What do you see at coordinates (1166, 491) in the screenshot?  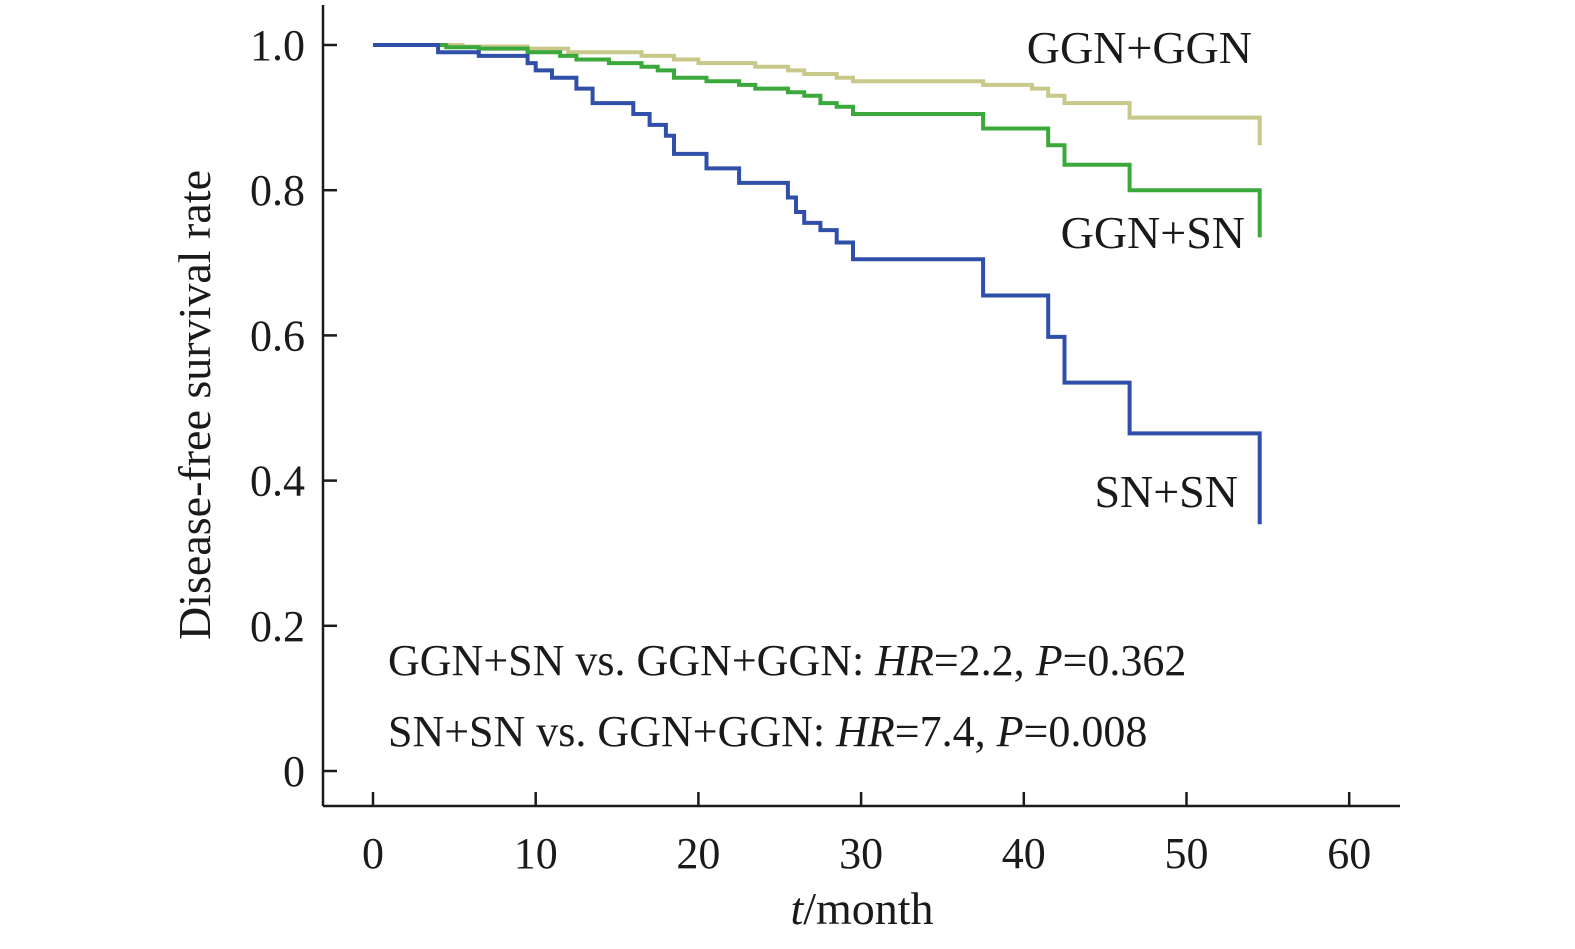 I see `series-label-sn-sn: SN+SN` at bounding box center [1166, 491].